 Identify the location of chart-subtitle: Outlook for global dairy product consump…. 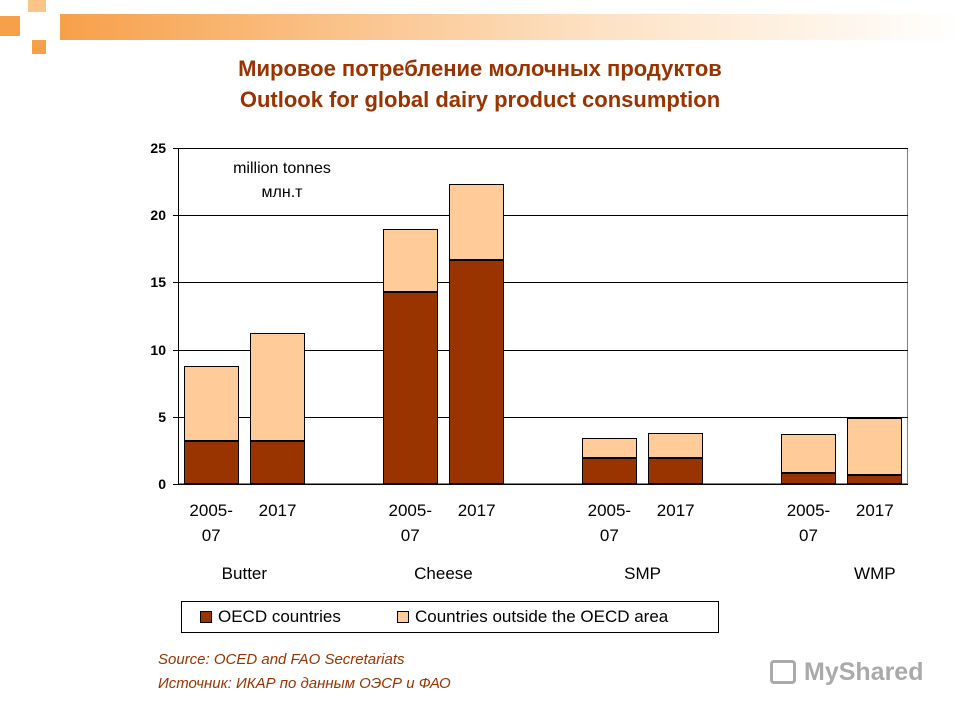
(480, 99).